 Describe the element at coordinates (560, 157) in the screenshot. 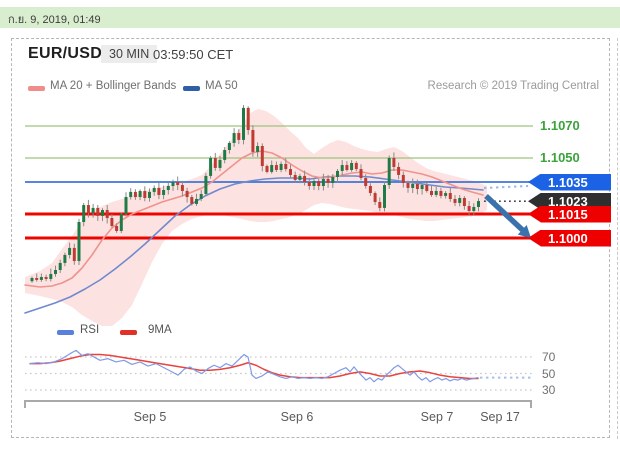

I see `price-level-label-1.1050: 1.1050` at that location.